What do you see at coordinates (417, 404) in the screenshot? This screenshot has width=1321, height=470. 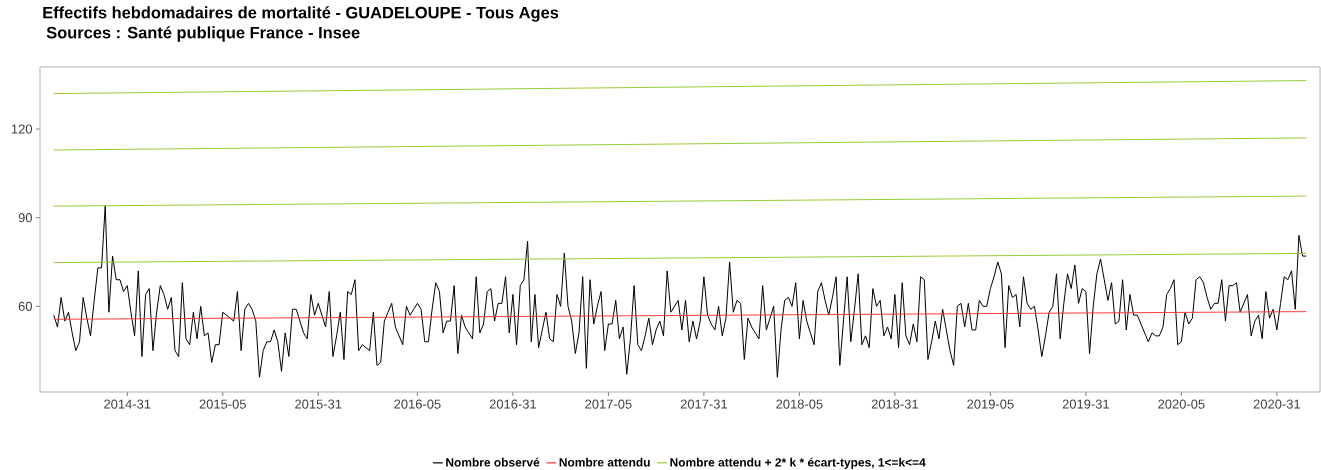 I see `x-tick-label: 2016-05` at bounding box center [417, 404].